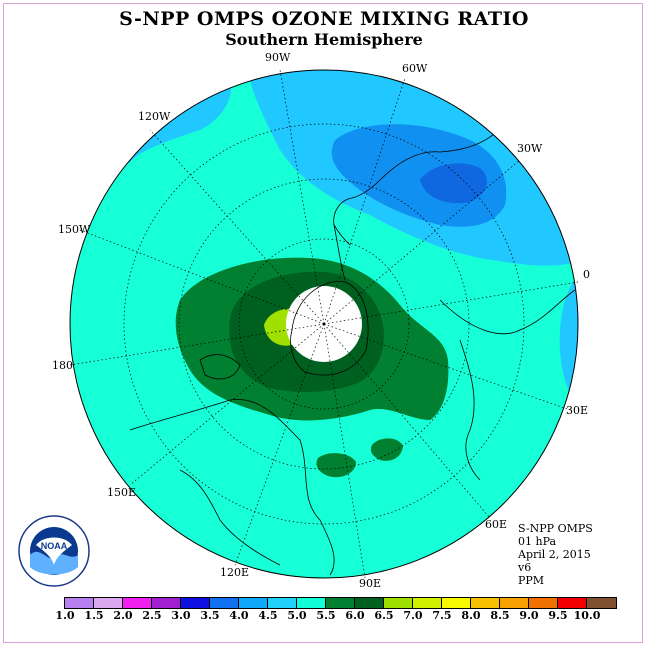 The width and height of the screenshot is (648, 648). I want to click on lon-label-120e: 120E, so click(235, 572).